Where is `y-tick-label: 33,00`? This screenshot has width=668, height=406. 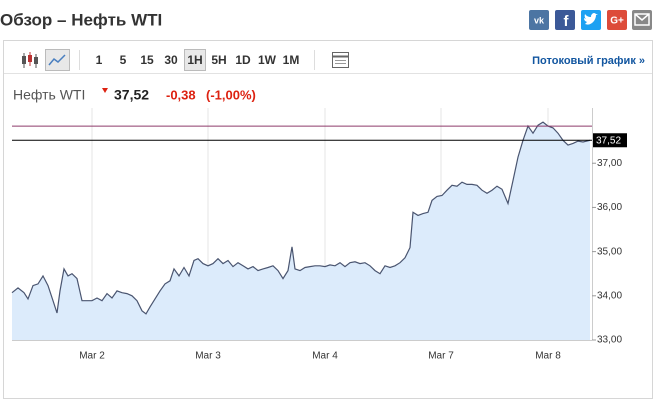
y-tick-label: 33,00 is located at coordinates (609, 340).